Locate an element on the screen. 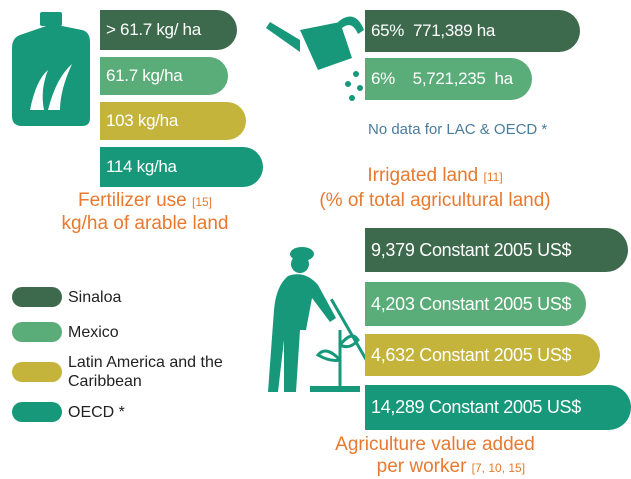  legend-label: Mexico is located at coordinates (93, 332).